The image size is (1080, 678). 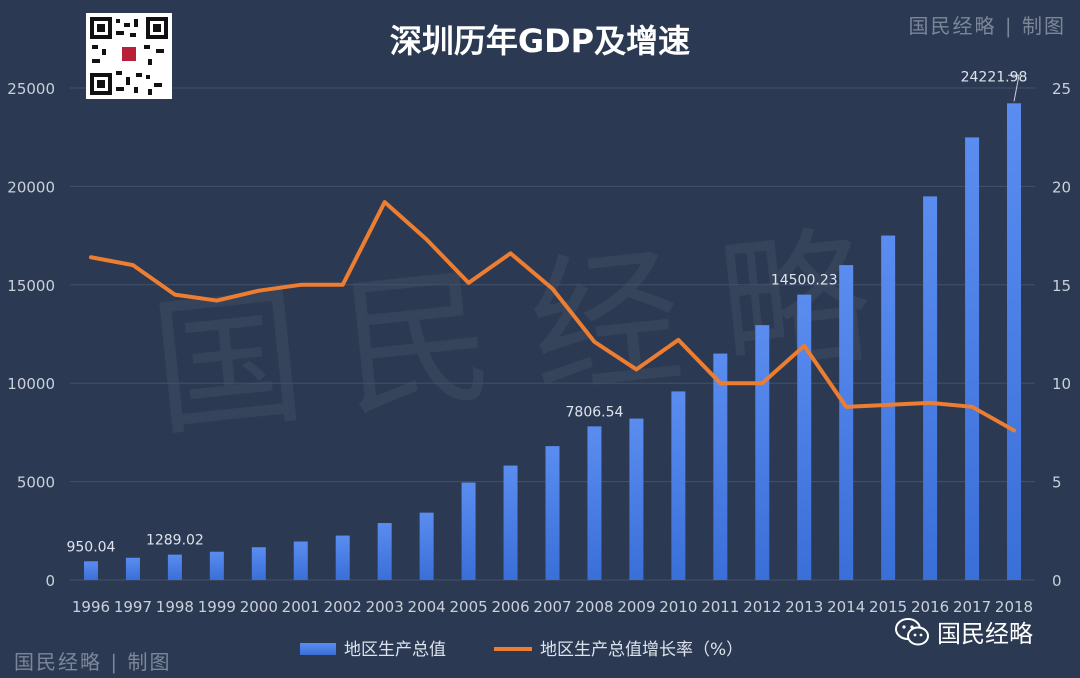 What do you see at coordinates (50, 581) in the screenshot?
I see `y-left-tick-label: 0` at bounding box center [50, 581].